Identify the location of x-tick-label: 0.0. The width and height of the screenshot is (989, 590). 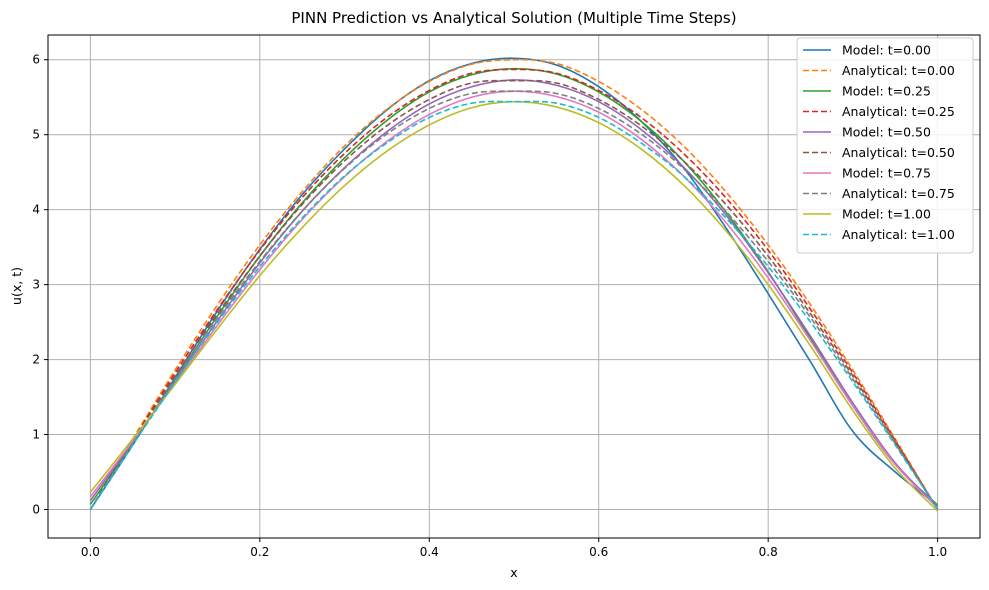
(90, 552).